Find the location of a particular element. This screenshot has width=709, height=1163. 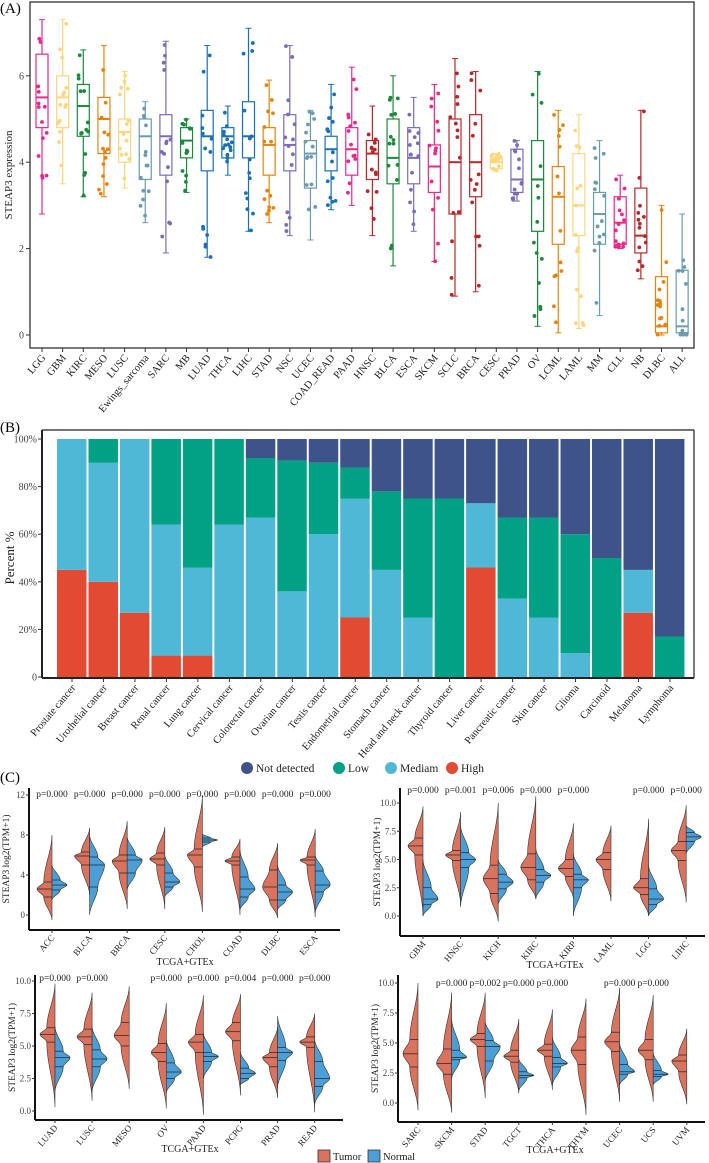

box-ALL is located at coordinates (682, 275).